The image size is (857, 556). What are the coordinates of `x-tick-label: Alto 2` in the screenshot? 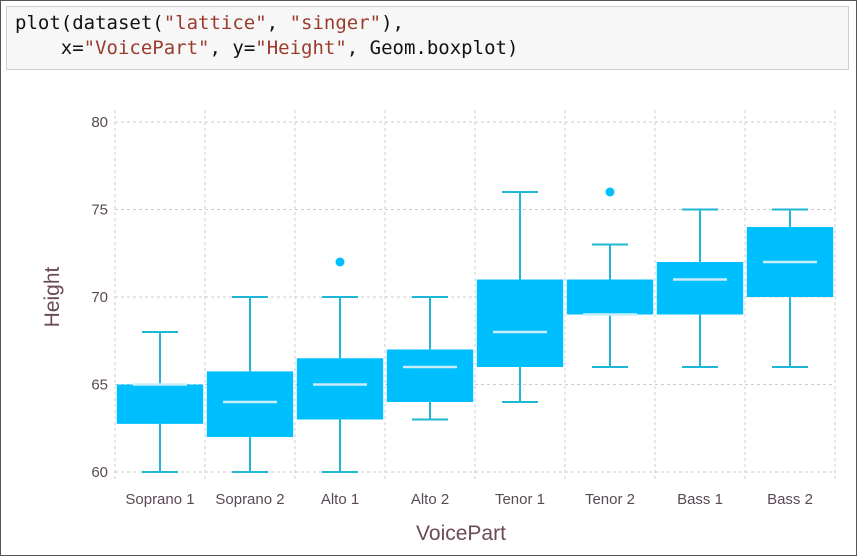 It's located at (430, 499).